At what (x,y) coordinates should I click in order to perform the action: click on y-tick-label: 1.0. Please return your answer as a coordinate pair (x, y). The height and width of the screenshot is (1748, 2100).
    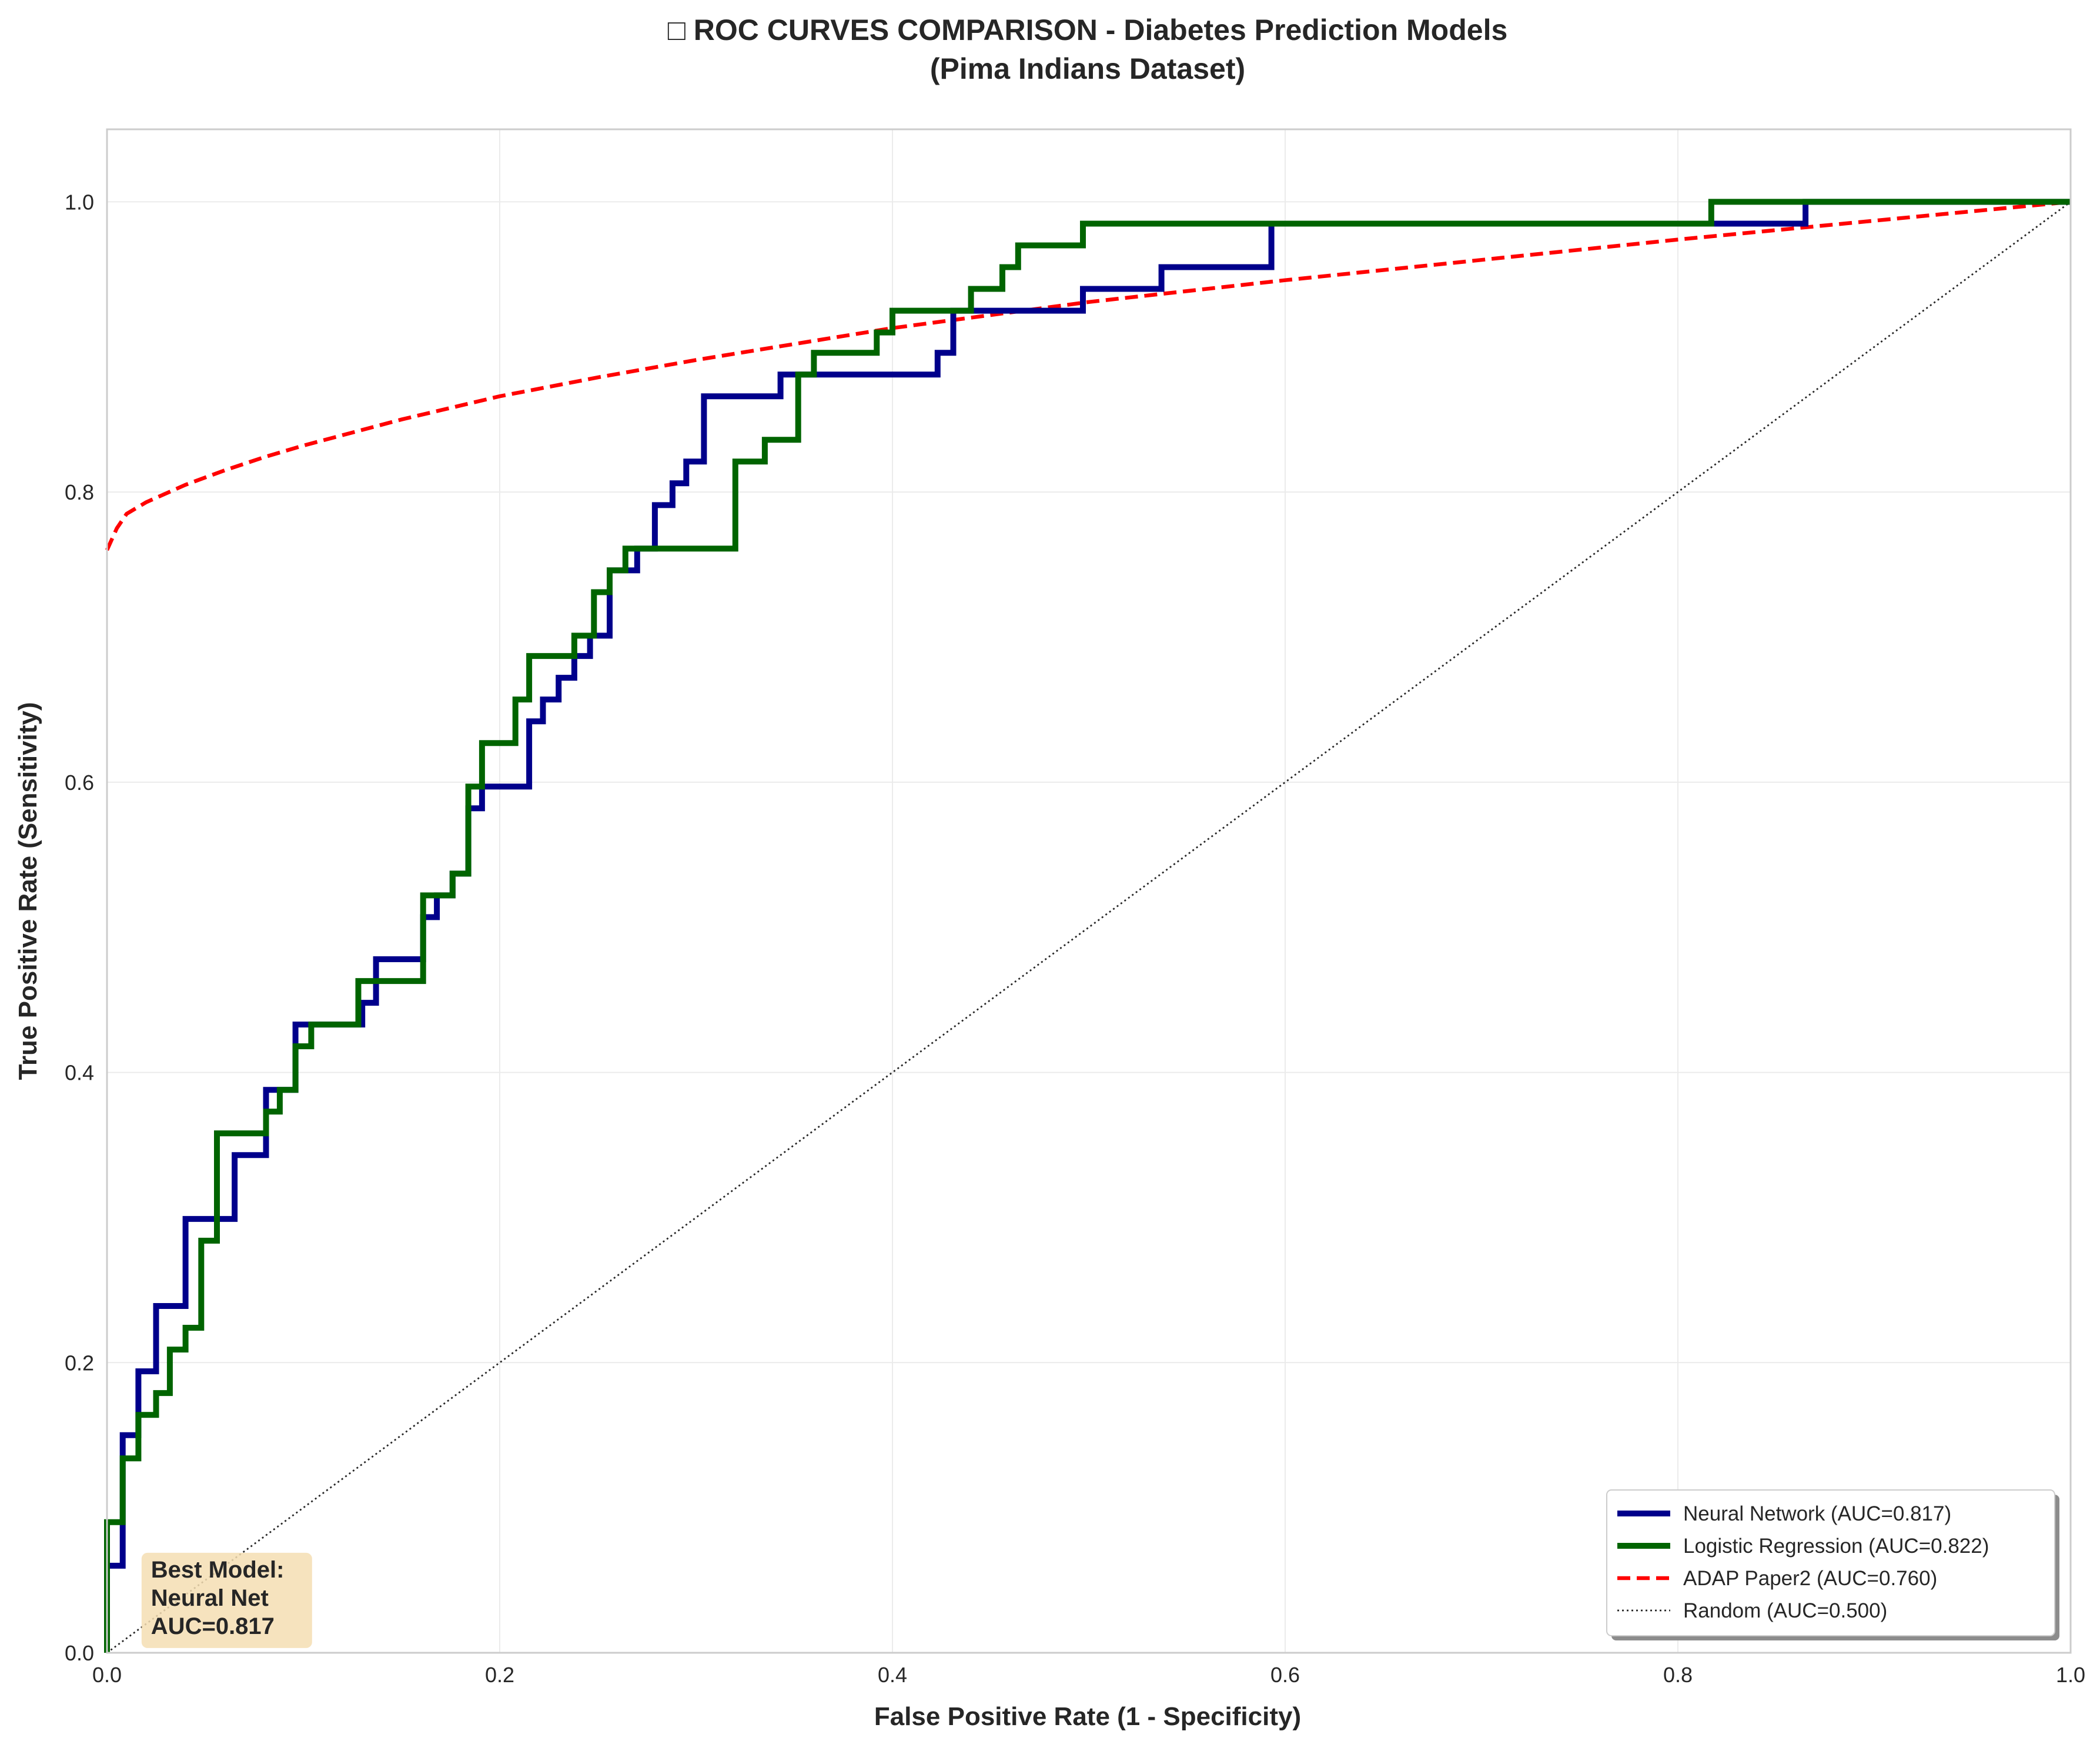
    Looking at the image, I should click on (79, 202).